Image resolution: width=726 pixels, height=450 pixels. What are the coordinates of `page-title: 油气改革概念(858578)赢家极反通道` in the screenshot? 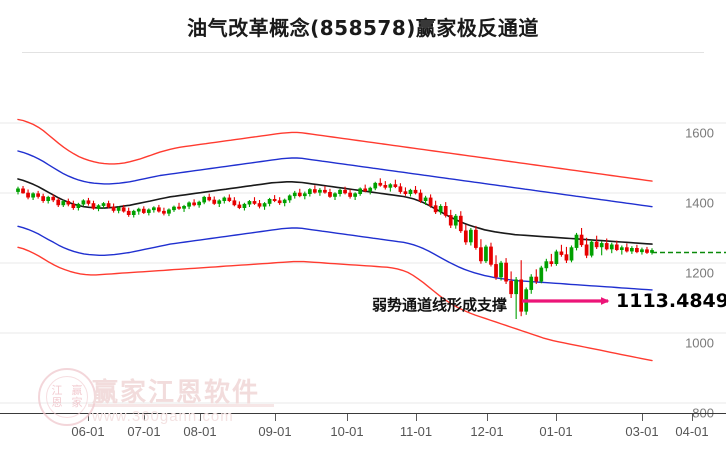 It's located at (363, 27).